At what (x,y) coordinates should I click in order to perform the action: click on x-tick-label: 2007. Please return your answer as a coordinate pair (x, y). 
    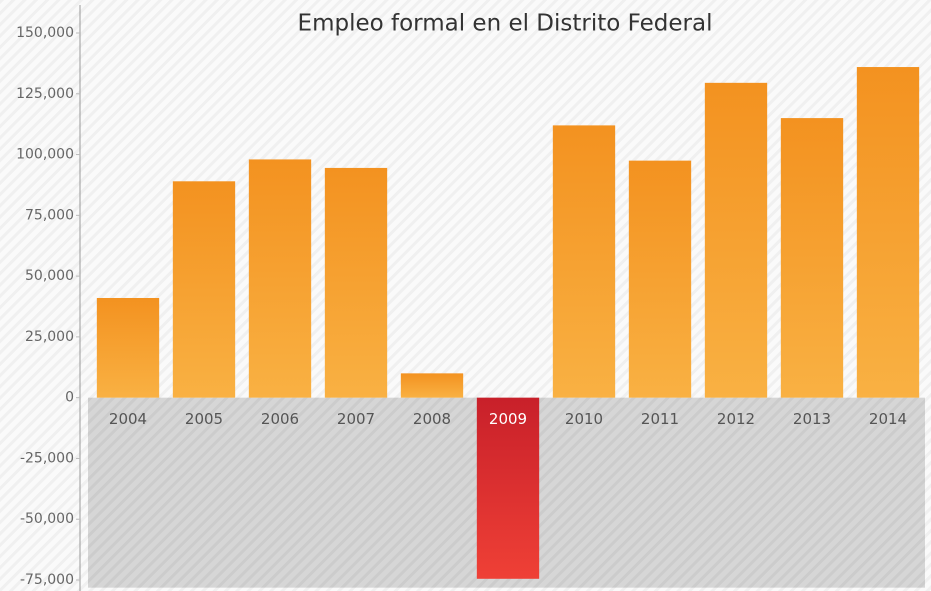
    Looking at the image, I should click on (356, 419).